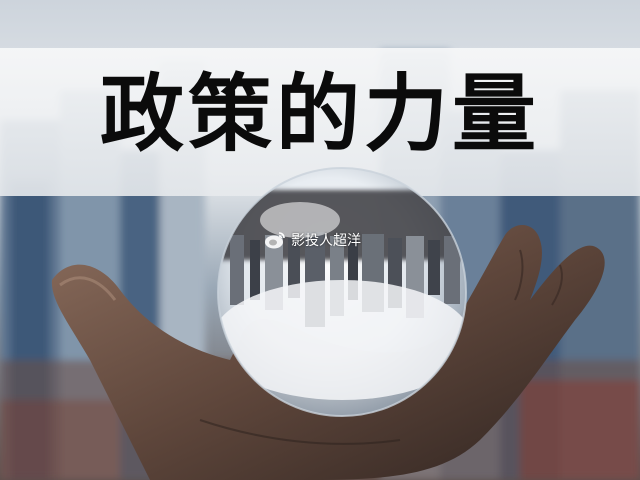 The width and height of the screenshot is (640, 480). I want to click on watermark-text: 影投人超洋, so click(326, 241).